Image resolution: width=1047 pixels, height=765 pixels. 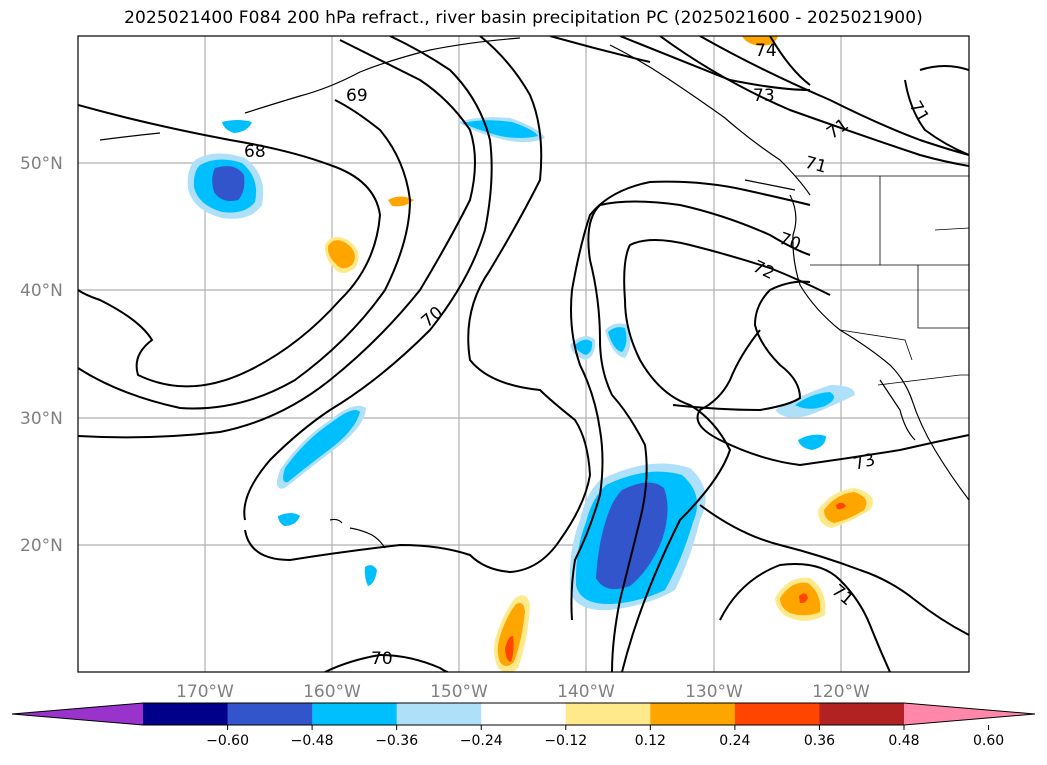 What do you see at coordinates (882, 280) in the screenshot?
I see `borders` at bounding box center [882, 280].